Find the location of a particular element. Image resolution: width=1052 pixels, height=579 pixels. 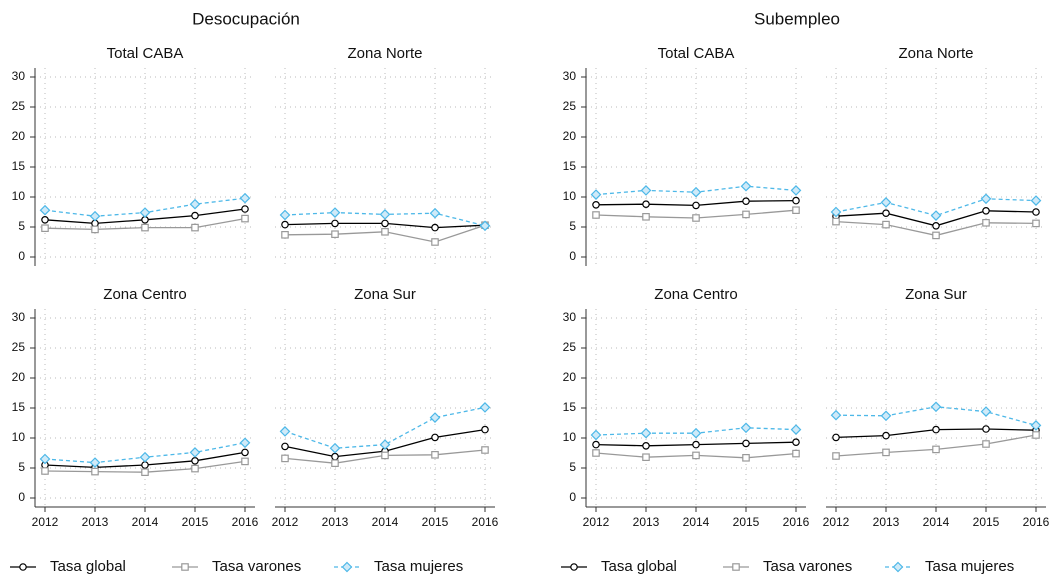

series-line: Tasa mujeres is located at coordinates (385, 427).